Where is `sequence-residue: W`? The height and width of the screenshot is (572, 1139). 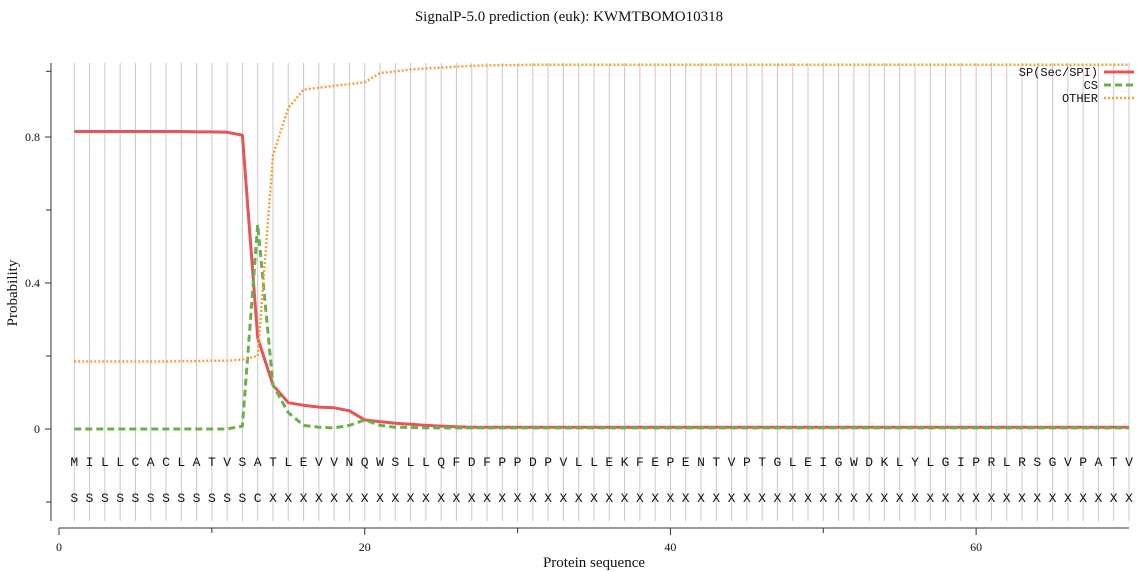
sequence-residue: W is located at coordinates (854, 462).